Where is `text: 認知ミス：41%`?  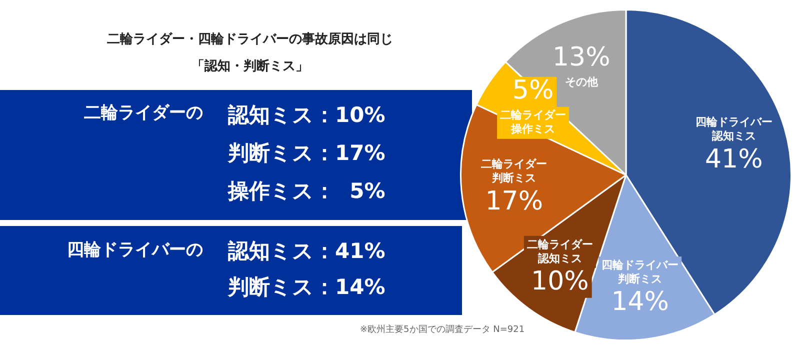 text: 認知ミス：41% is located at coordinates (307, 251).